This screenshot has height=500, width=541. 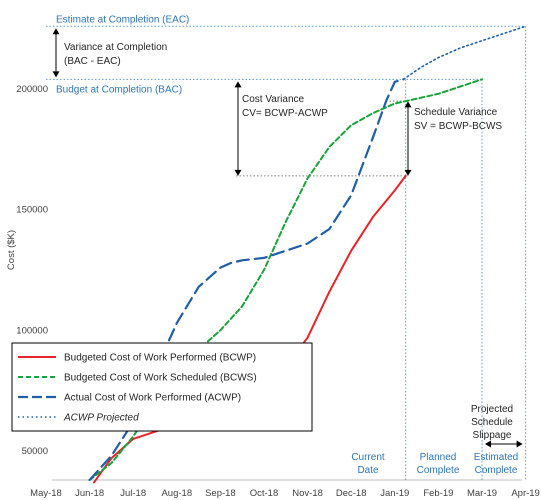 I want to click on vac-arrow-head-bottom, so click(x=56, y=74).